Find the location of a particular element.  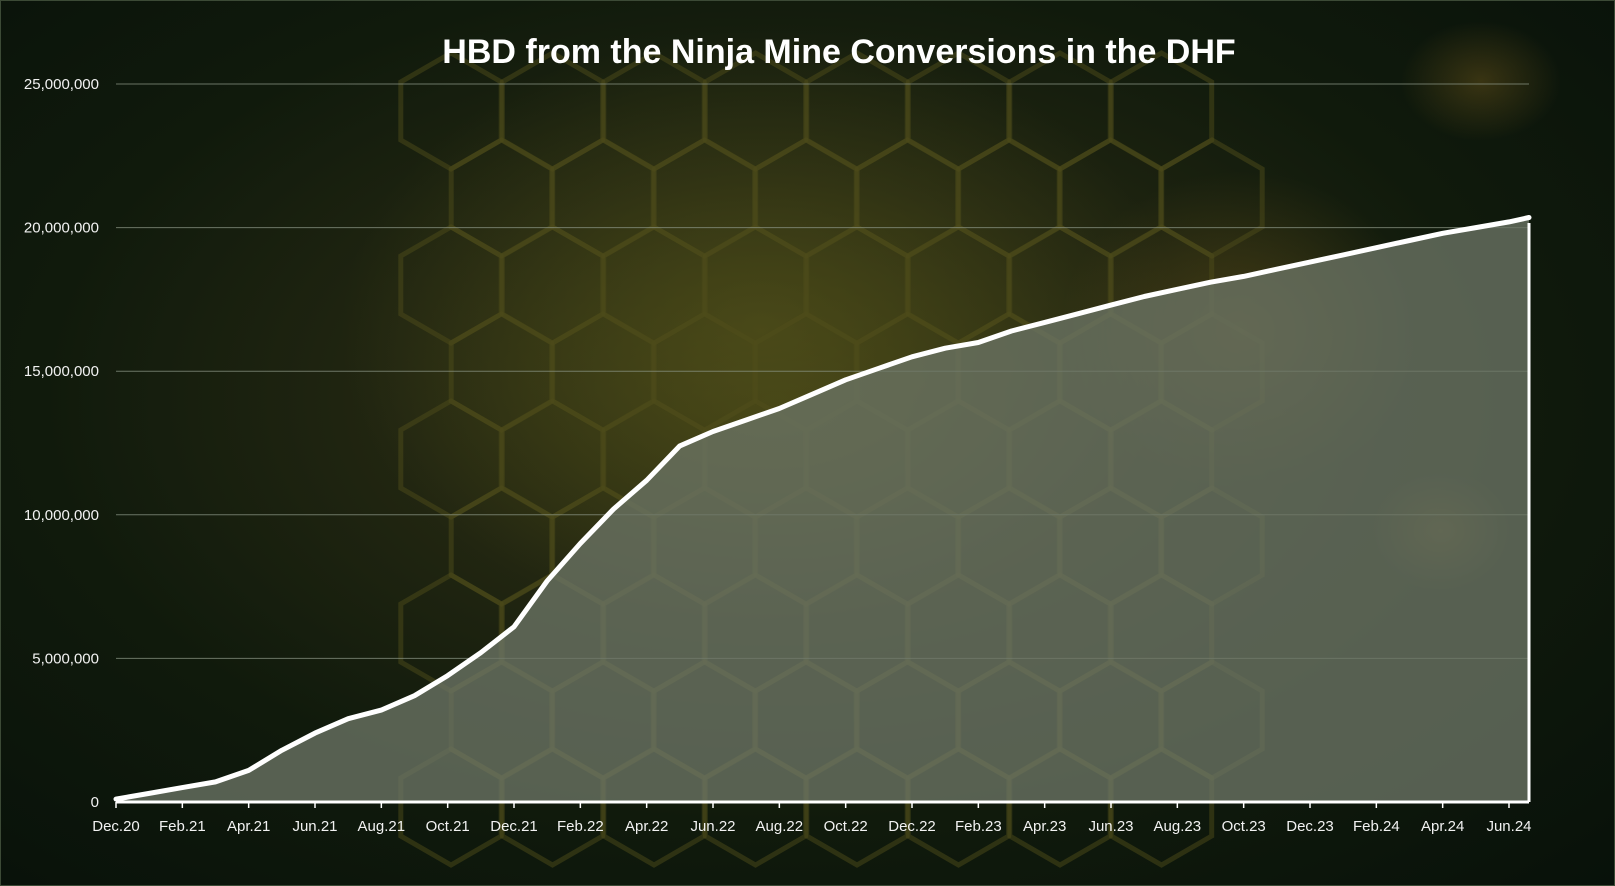

x-tick-label: Oct.21 is located at coordinates (448, 826).